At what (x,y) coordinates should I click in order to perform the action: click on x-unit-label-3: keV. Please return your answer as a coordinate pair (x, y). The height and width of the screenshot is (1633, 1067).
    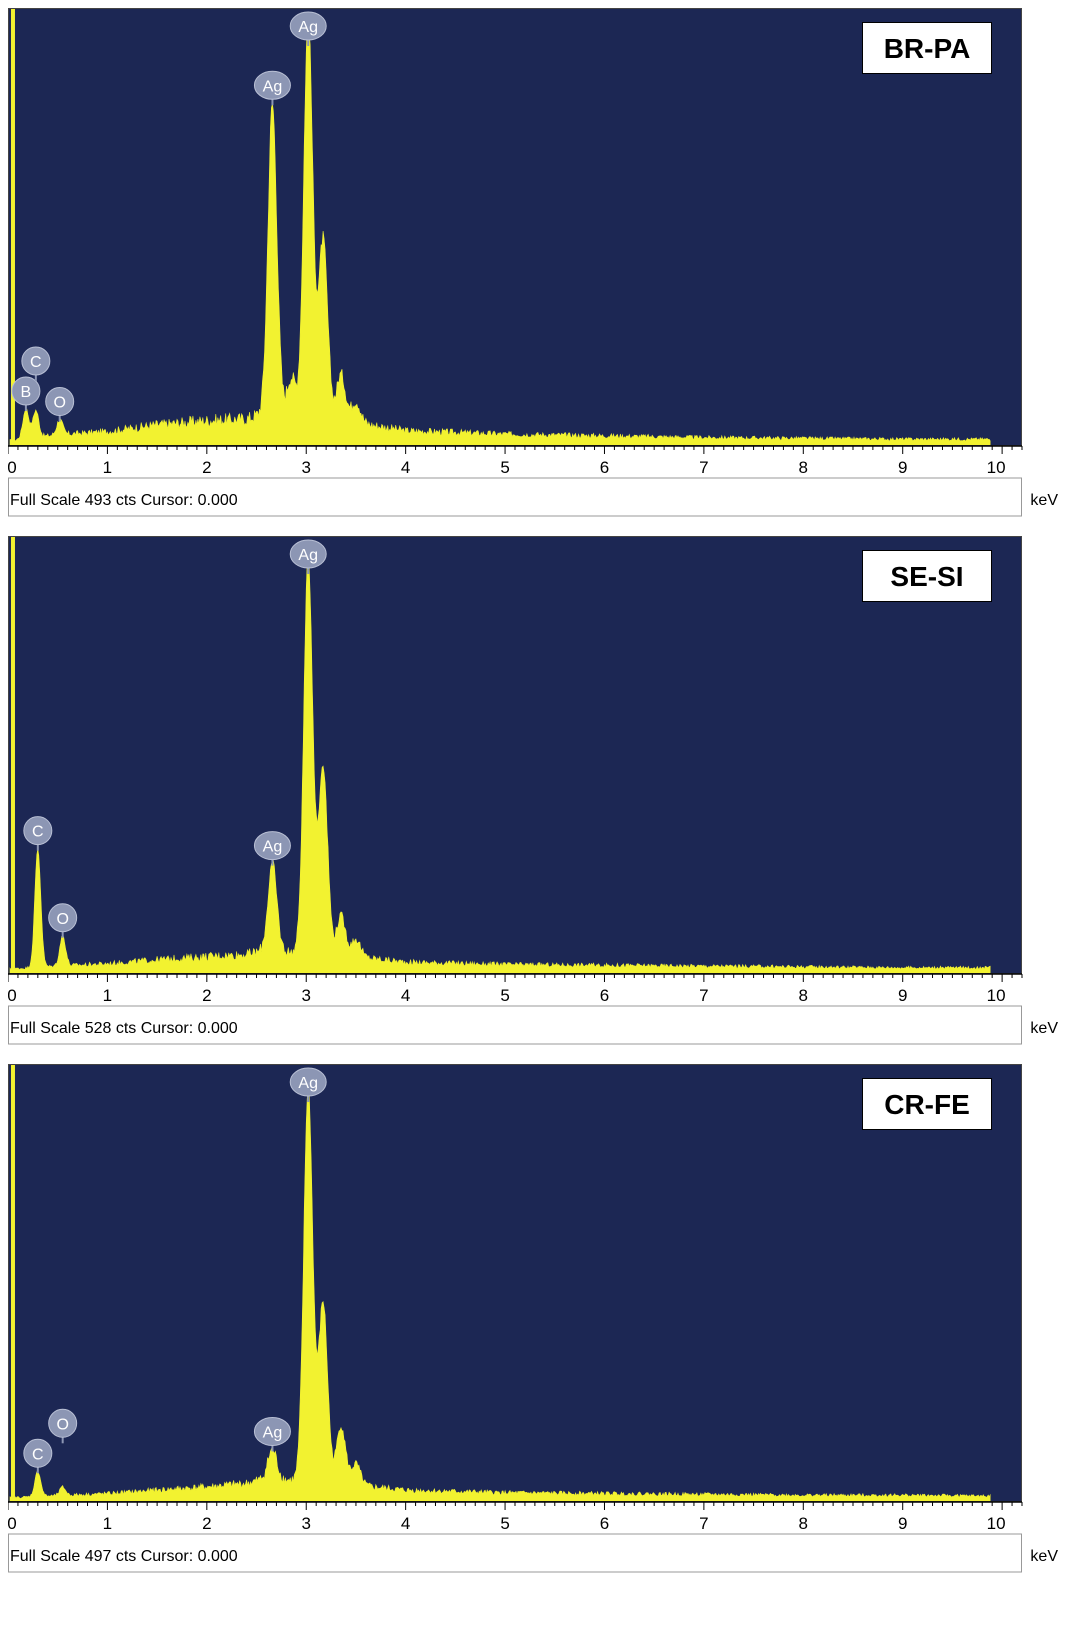
    Looking at the image, I should click on (1044, 1556).